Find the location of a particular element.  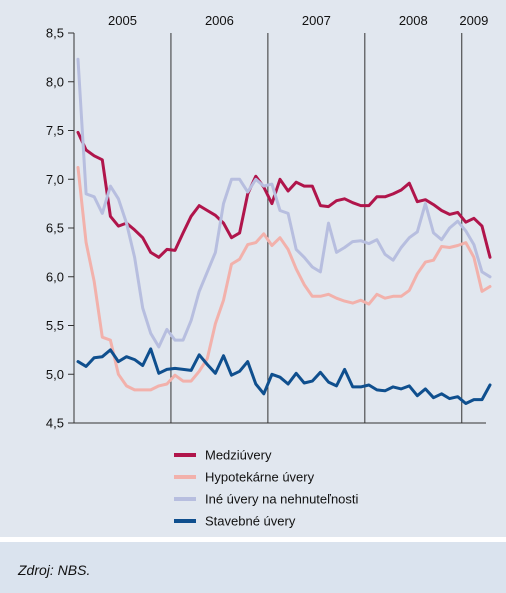

y-tick-label: 7,5 is located at coordinates (55, 130).